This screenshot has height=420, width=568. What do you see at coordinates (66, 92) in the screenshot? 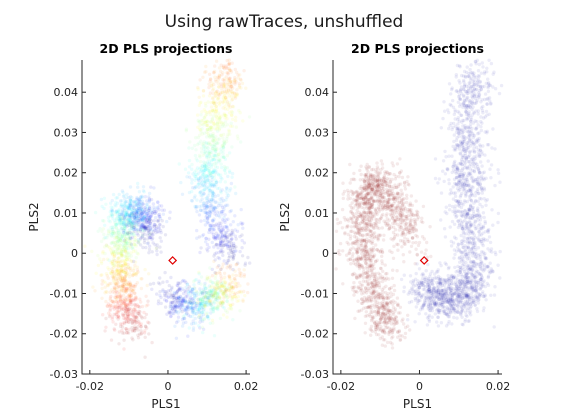
I see `y-tick-label: 0.04` at bounding box center [66, 92].